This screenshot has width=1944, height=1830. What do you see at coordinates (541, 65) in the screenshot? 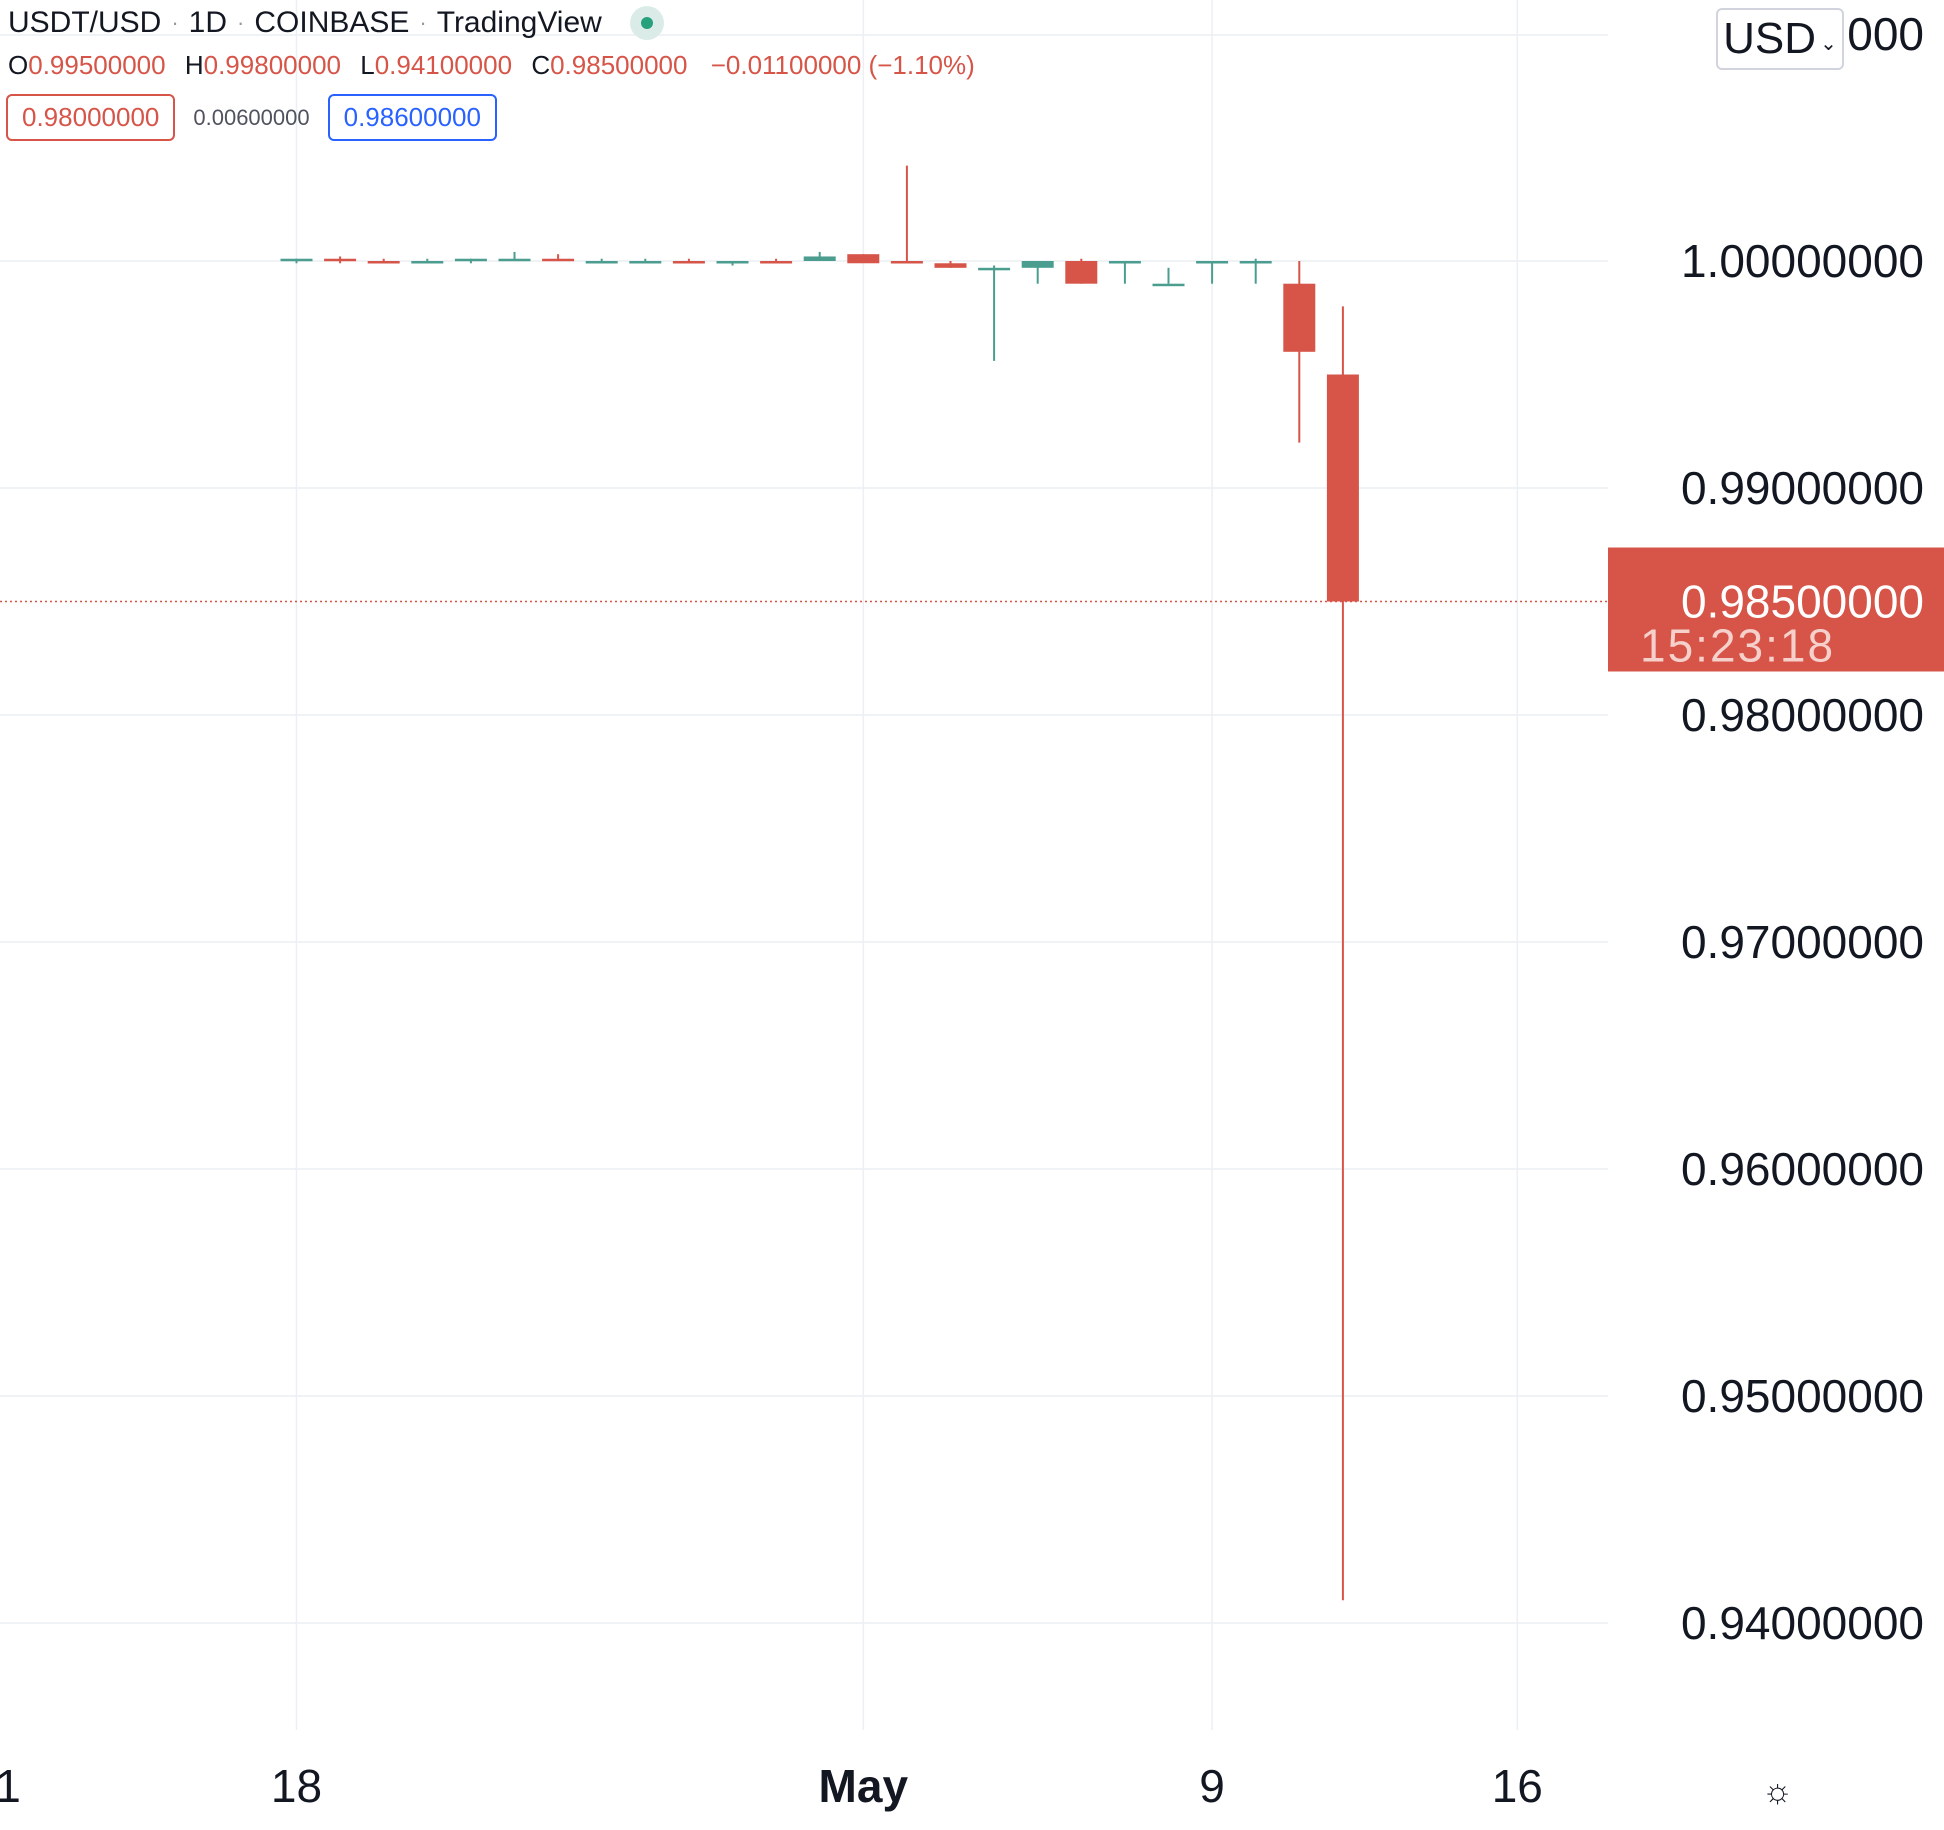
I see `close-key: C` at bounding box center [541, 65].